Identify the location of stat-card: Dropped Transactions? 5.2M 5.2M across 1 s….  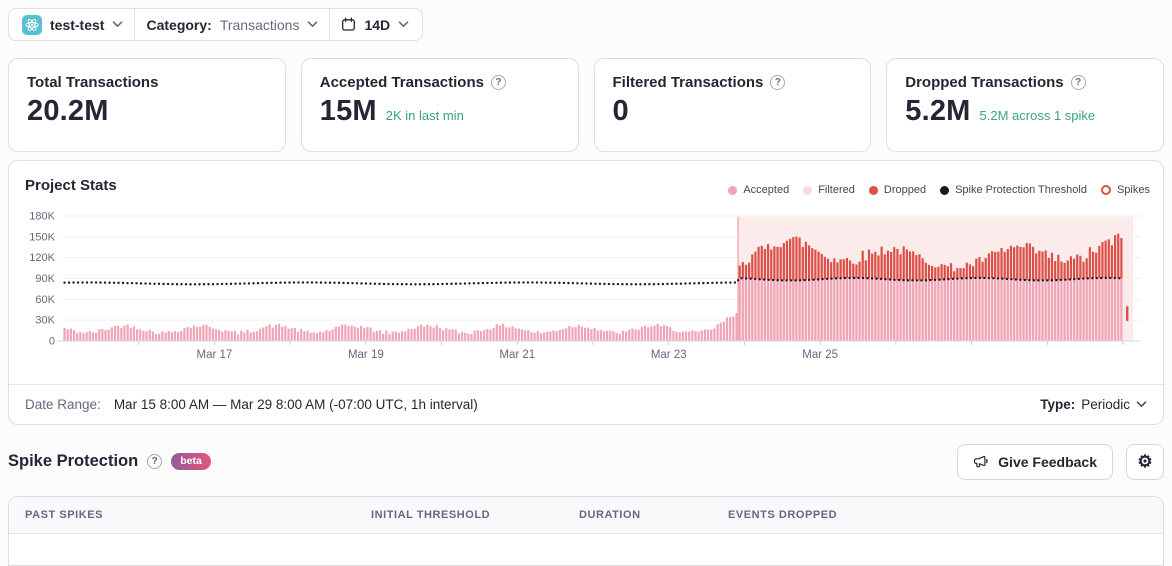
(1025, 105).